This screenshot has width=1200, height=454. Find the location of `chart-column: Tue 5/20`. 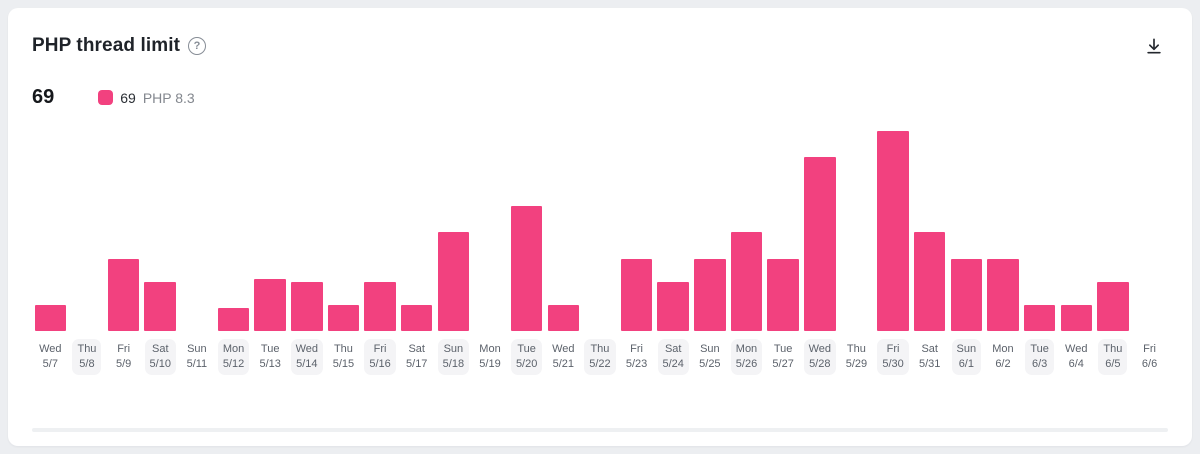

chart-column: Tue 5/20 is located at coordinates (526, 271).